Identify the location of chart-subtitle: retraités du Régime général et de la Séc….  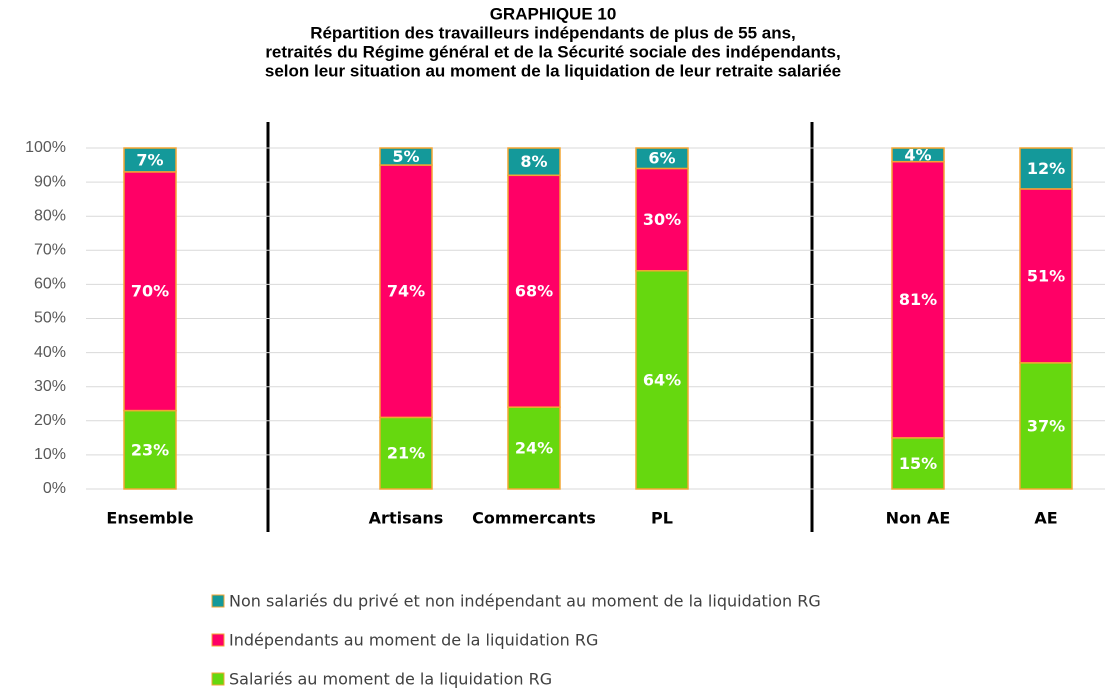
(552, 51).